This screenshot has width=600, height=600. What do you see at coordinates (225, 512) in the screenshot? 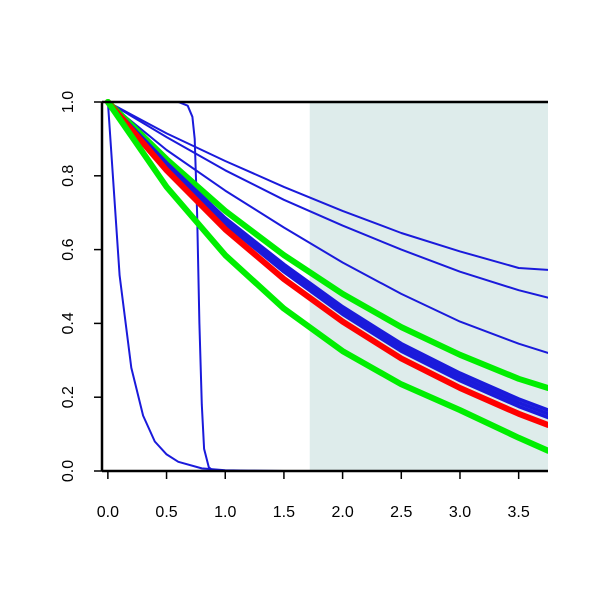
I see `x-tick-label: 1.0` at bounding box center [225, 512].